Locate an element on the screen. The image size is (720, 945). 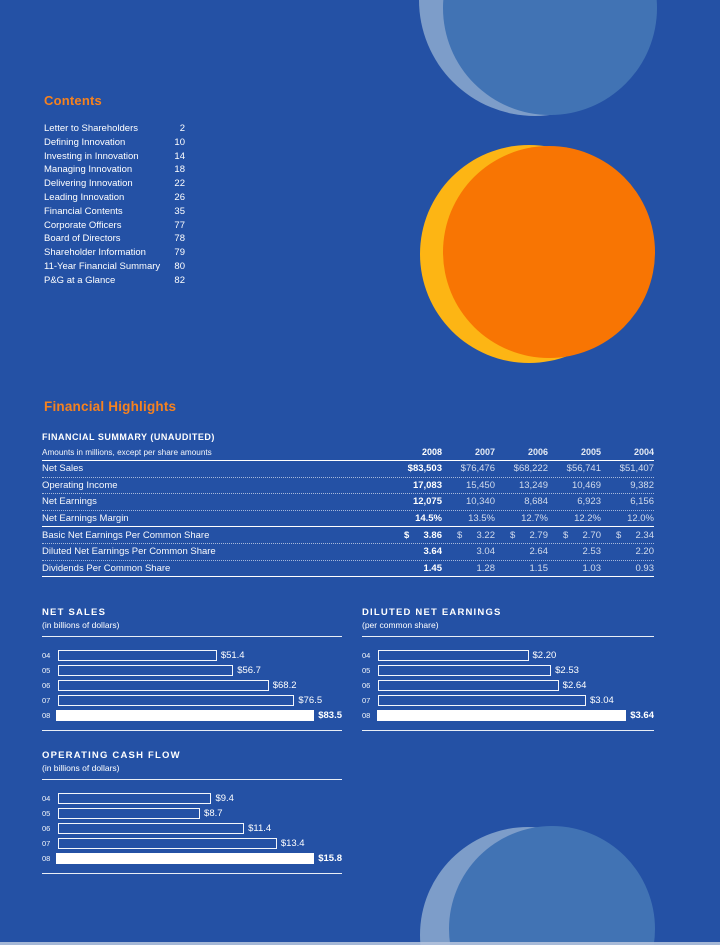
table-row-label: Diluted Net Earnings Per Common Share is located at coordinates (129, 552).